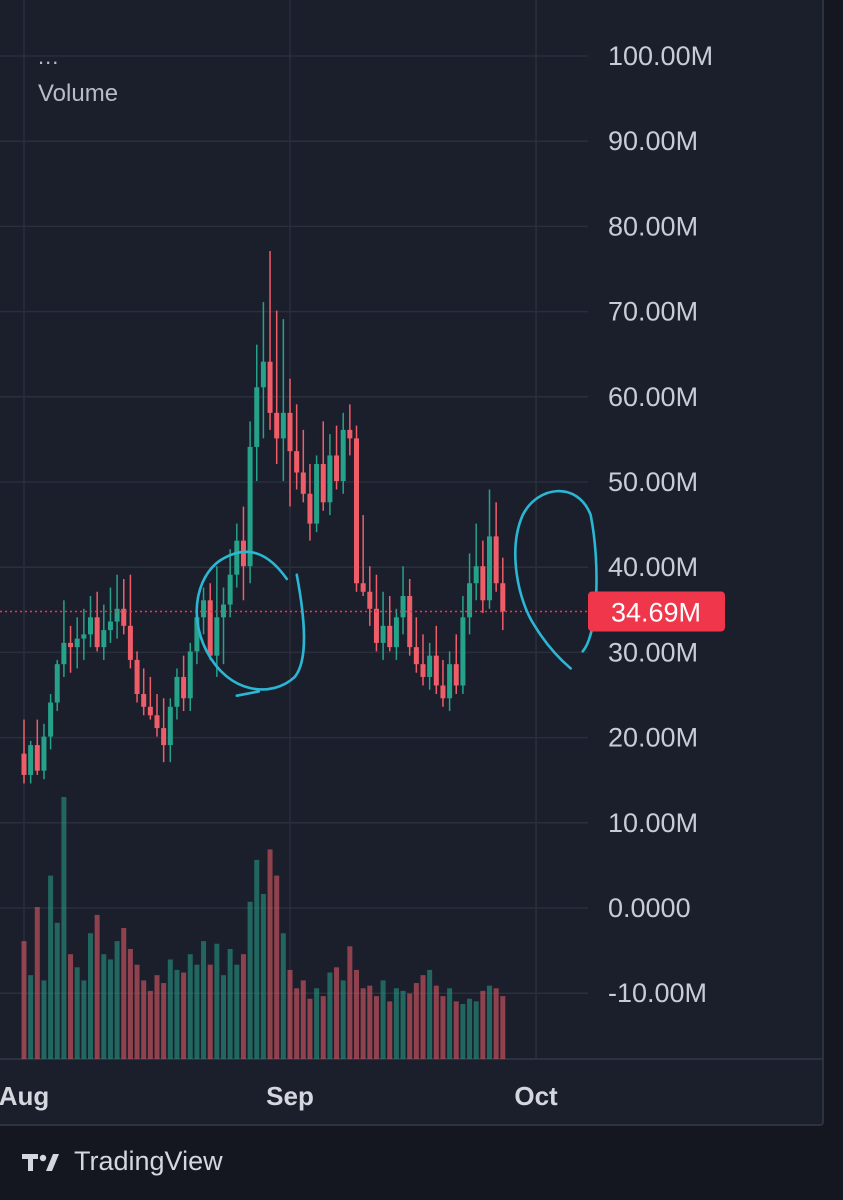 This screenshot has height=1200, width=843. I want to click on x-tick-label-2: Oct, so click(536, 1096).